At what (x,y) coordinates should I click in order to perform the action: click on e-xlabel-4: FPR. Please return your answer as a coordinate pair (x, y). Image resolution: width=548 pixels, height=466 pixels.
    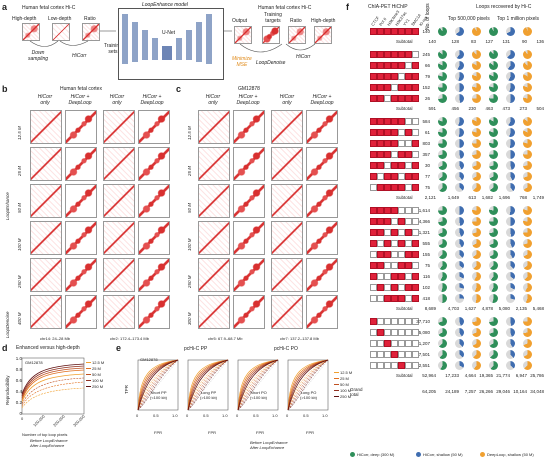
    Looking at the image, I should click on (310, 432).